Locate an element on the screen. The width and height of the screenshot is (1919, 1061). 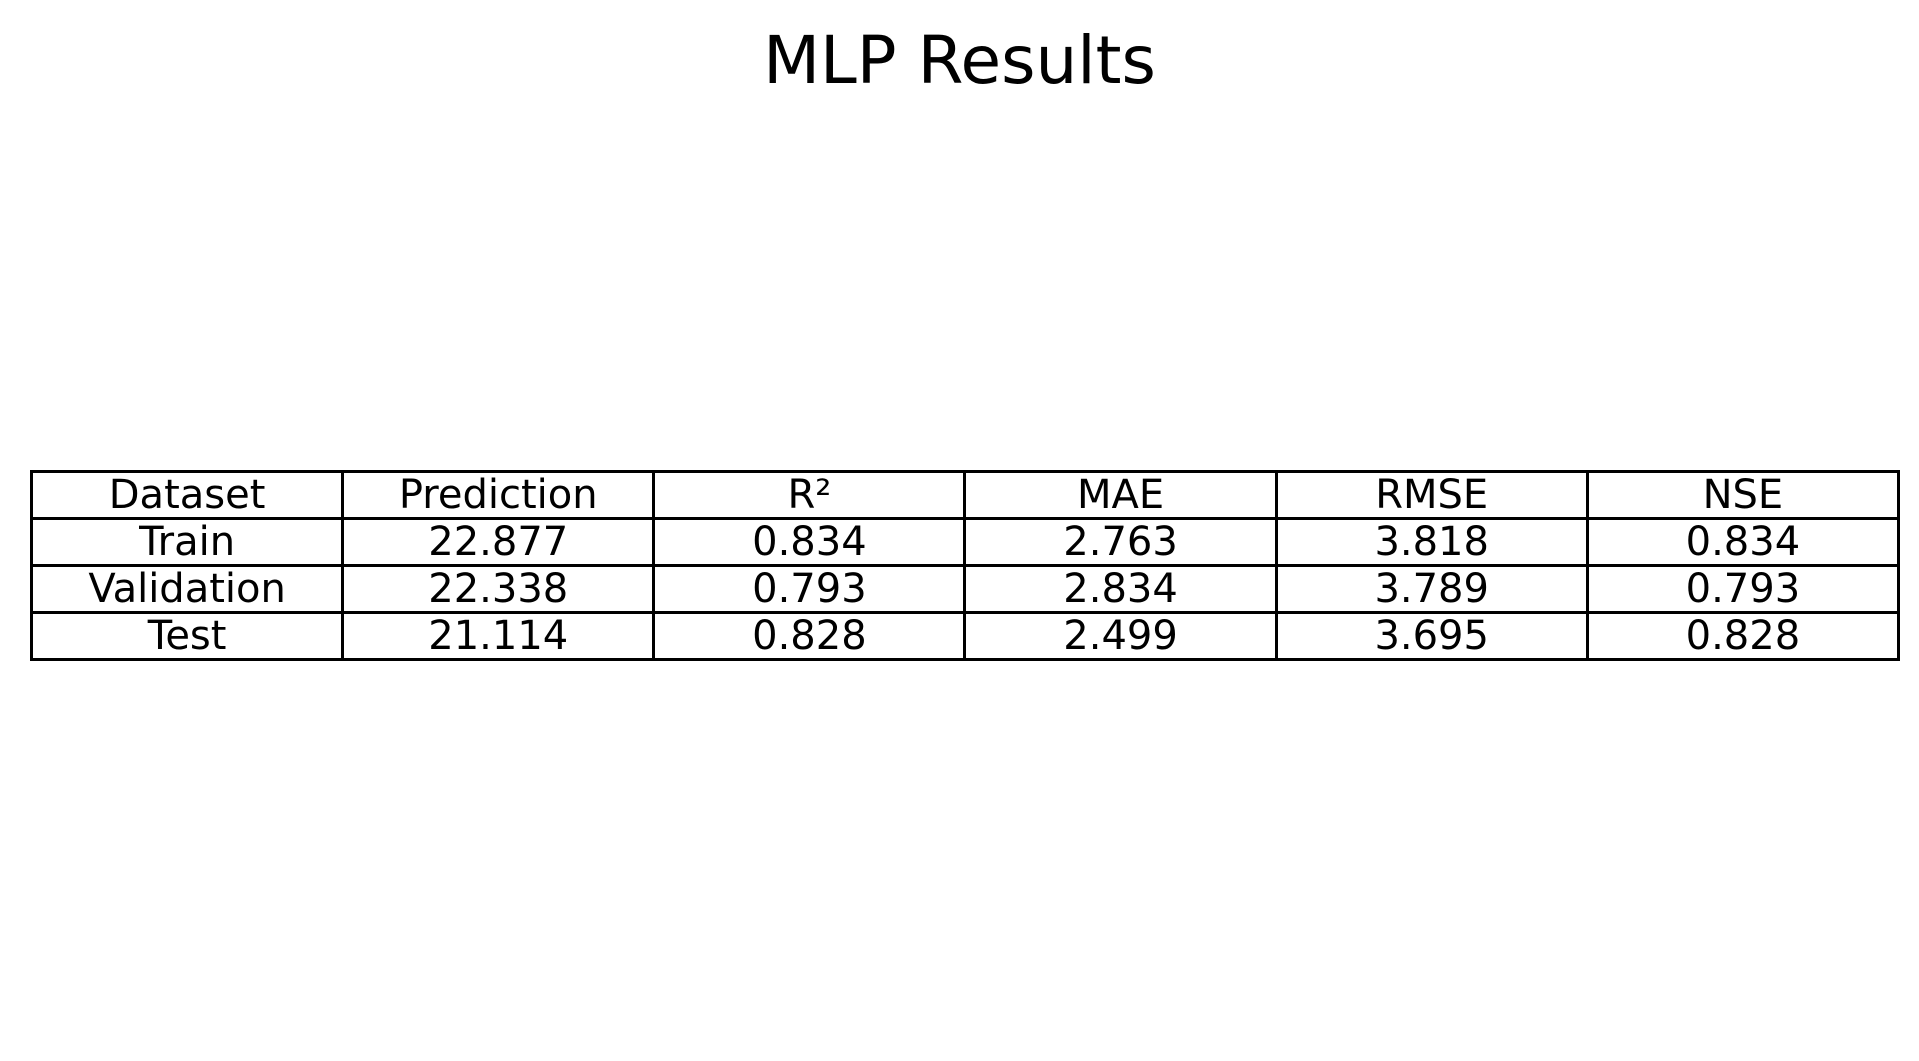
column-header-mae: MAE is located at coordinates (1120, 495).